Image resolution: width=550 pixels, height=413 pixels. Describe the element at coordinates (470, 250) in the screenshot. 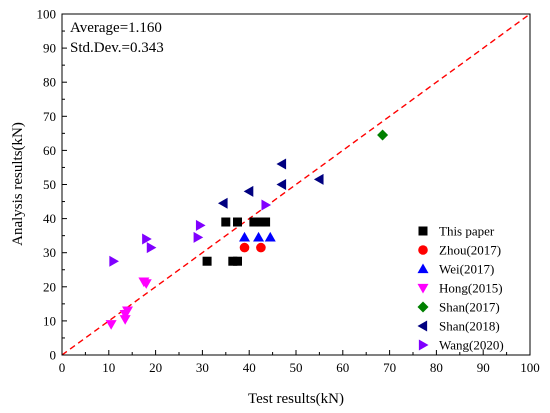

I see `legend-label: Zhou(2017)` at that location.